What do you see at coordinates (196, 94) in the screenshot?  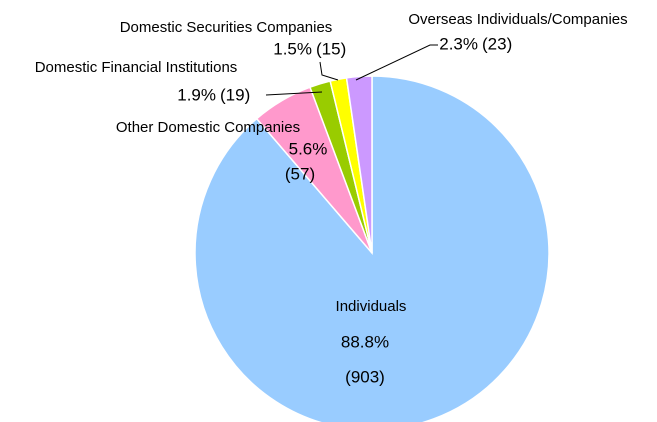 I see `percent-label: 1.9%` at bounding box center [196, 94].